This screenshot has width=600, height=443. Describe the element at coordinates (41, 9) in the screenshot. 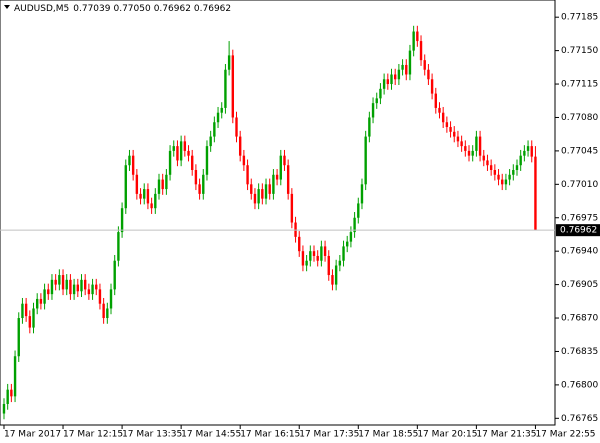

I see `chart-title: AUDUSD,M5` at that location.